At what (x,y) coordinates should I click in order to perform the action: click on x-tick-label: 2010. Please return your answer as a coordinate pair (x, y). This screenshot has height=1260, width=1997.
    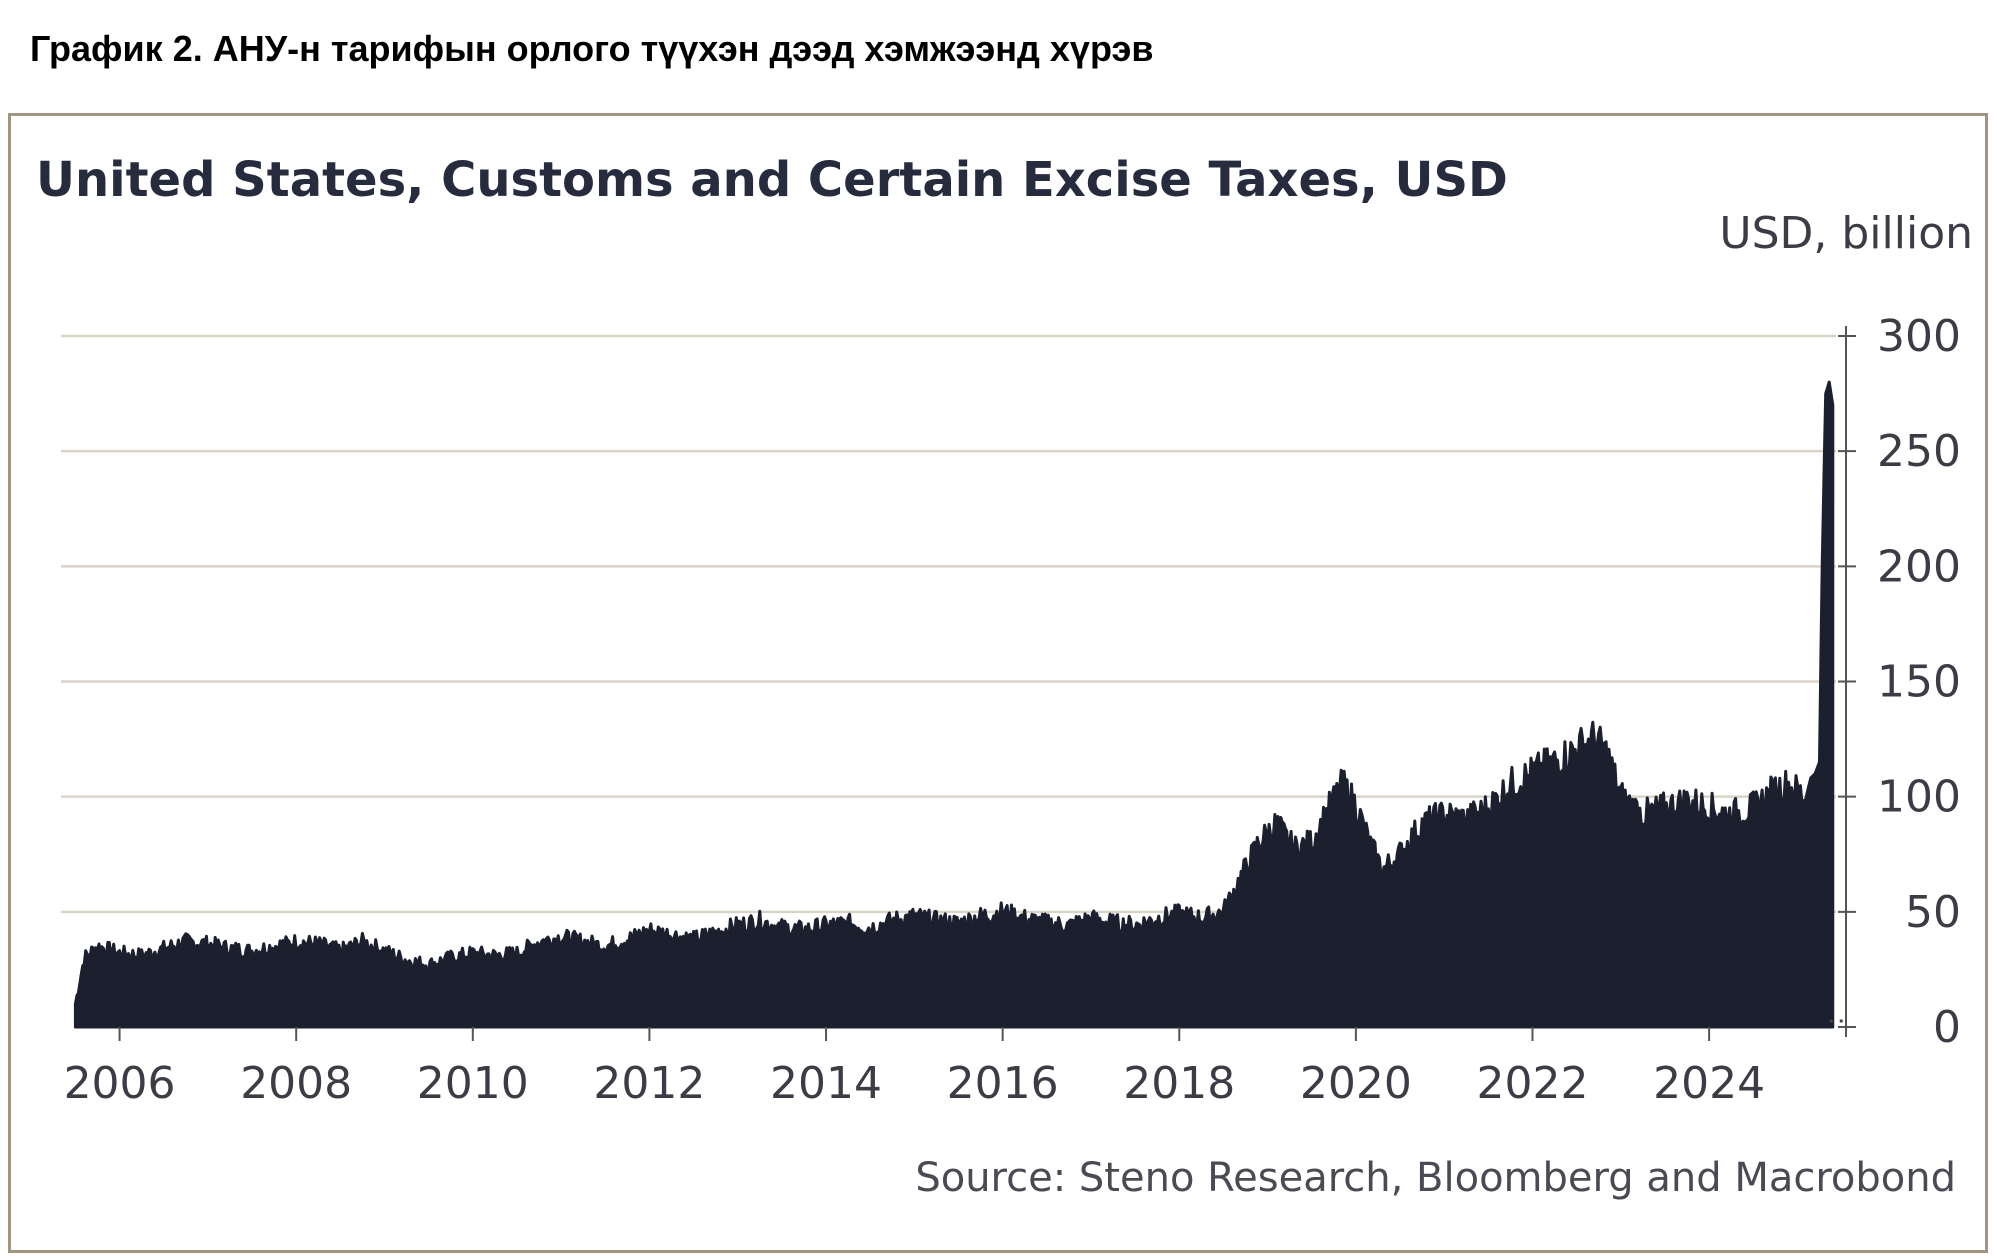
    Looking at the image, I should click on (473, 1083).